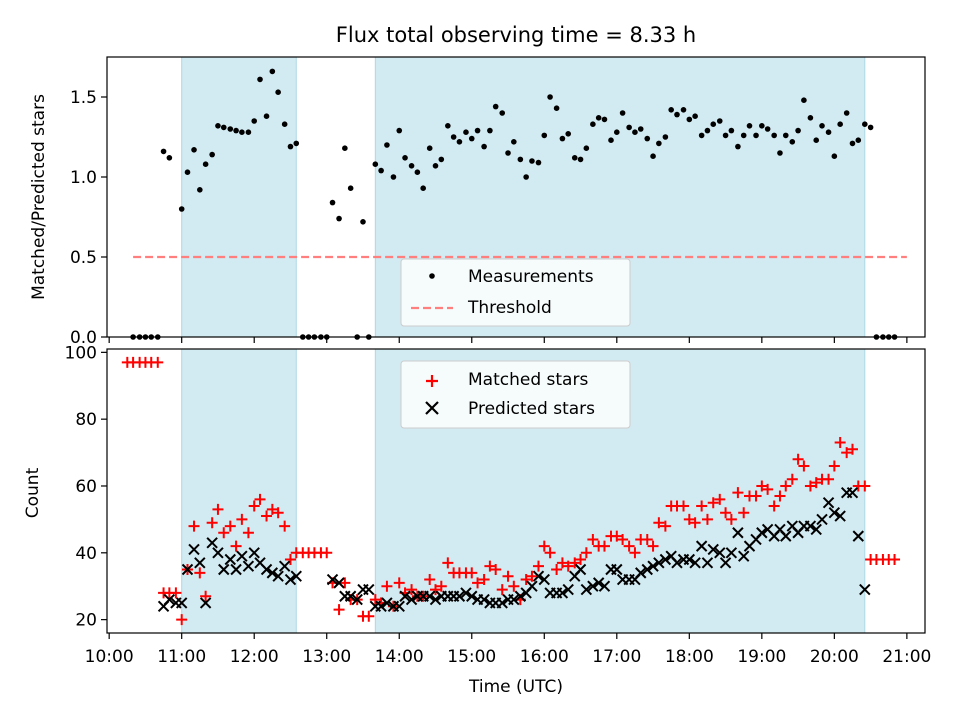 Image resolution: width=960 pixels, height=720 pixels. Describe the element at coordinates (86, 621) in the screenshot. I see `bottom-y-tick-label: 20` at that location.